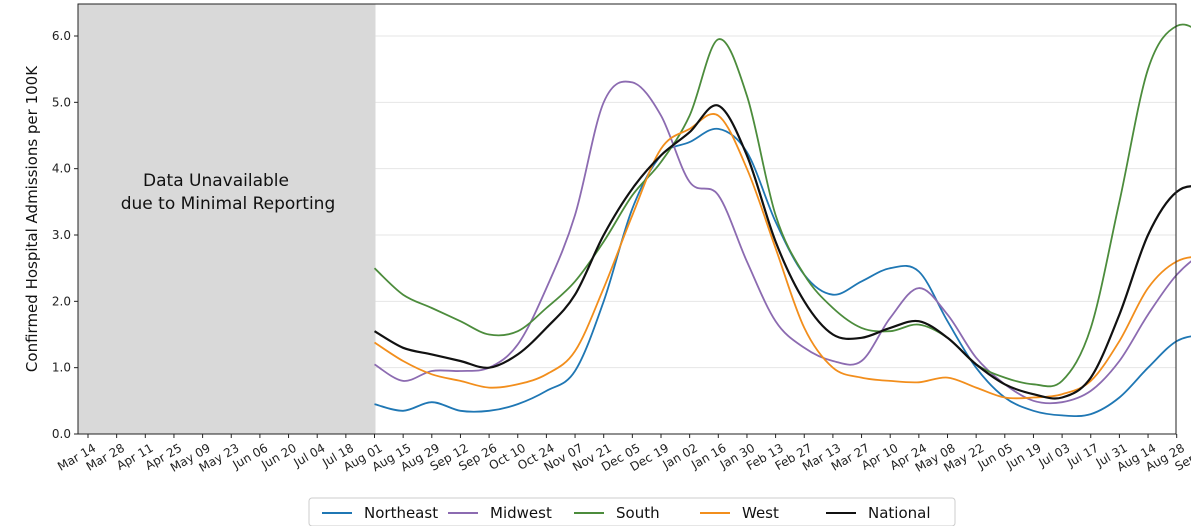  I want to click on y-tick-label: 0.0, so click(61, 434).